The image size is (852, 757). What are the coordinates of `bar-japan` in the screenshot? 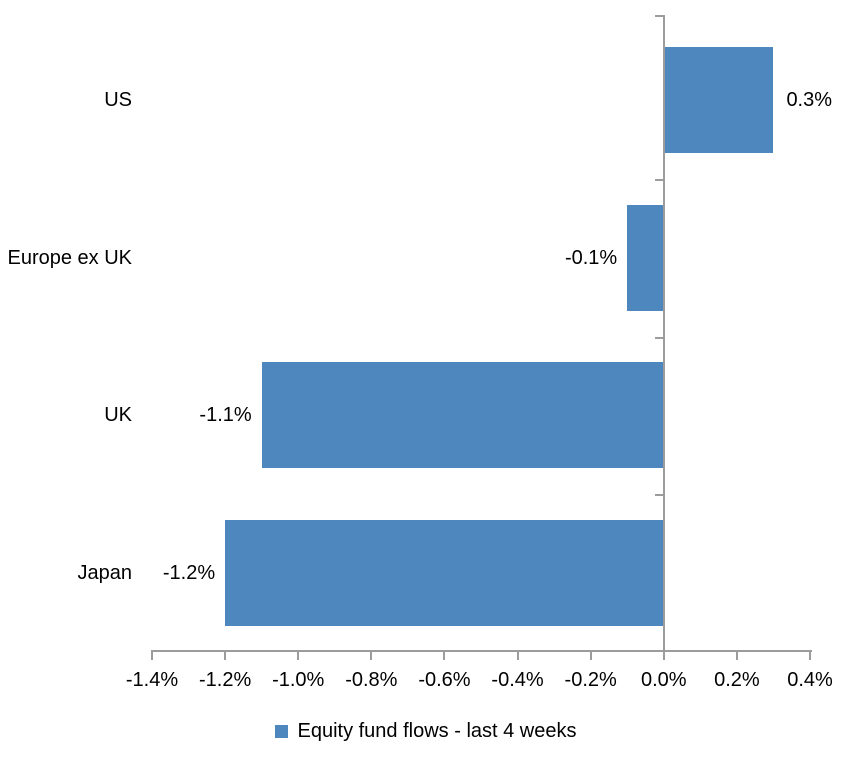 It's located at (444, 573).